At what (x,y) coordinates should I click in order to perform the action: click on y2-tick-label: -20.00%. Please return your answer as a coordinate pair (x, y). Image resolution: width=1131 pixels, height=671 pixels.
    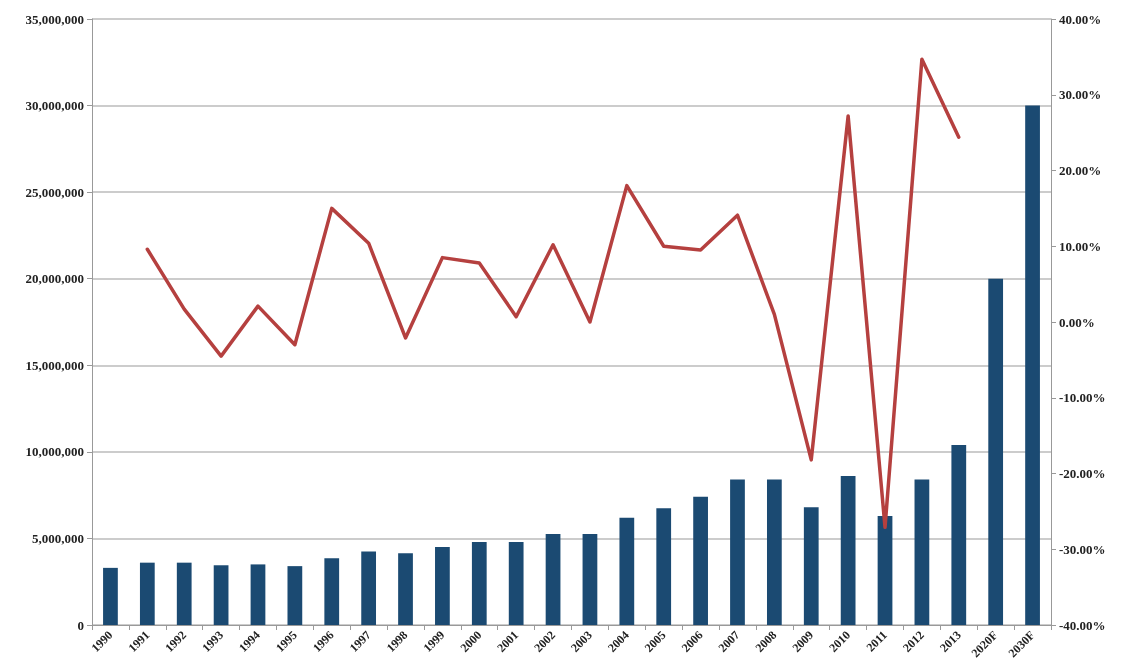
    Looking at the image, I should click on (1082, 473).